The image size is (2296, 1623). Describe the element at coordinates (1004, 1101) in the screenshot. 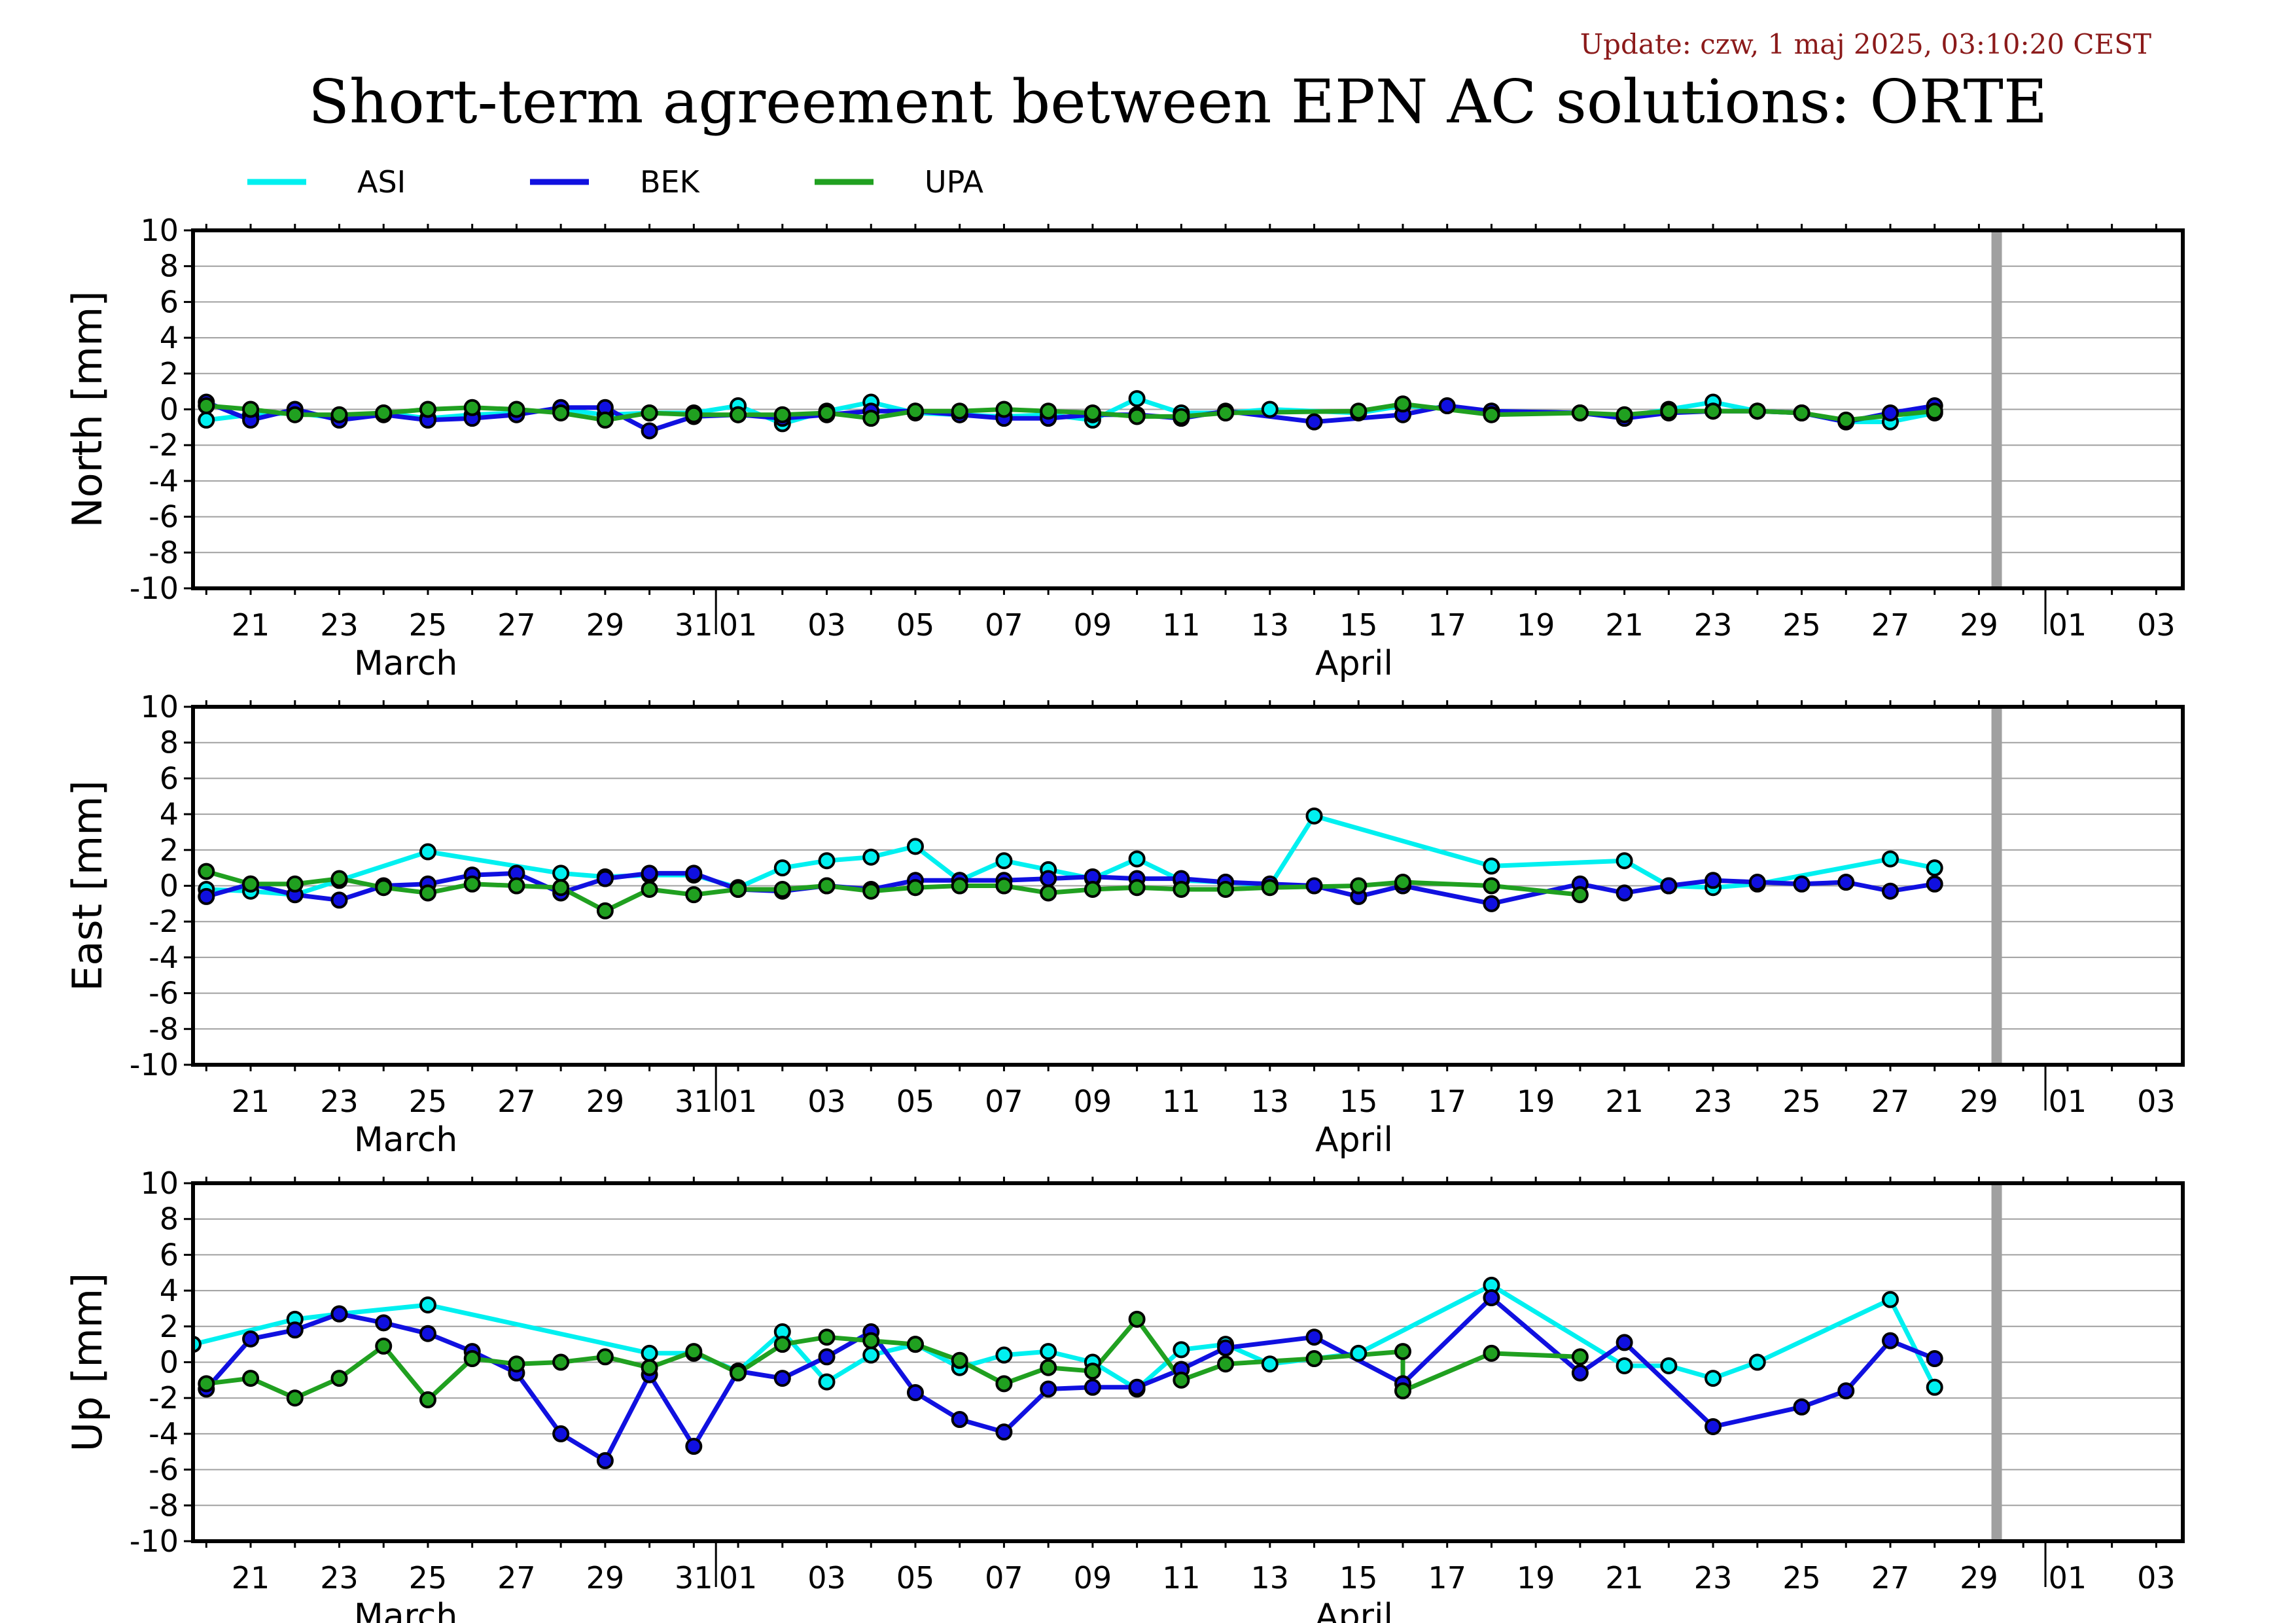

I see `x-tick-label: 07` at that location.